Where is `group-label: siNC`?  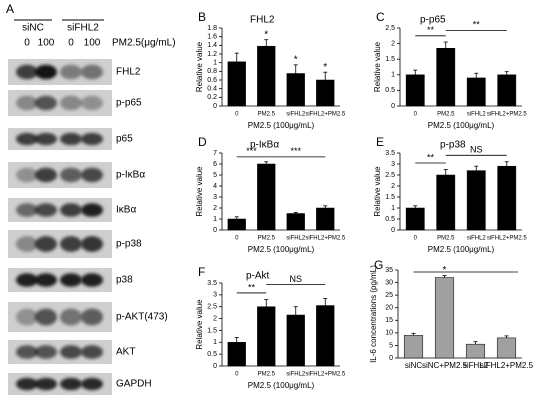
group-label: siNC is located at coordinates (33, 28).